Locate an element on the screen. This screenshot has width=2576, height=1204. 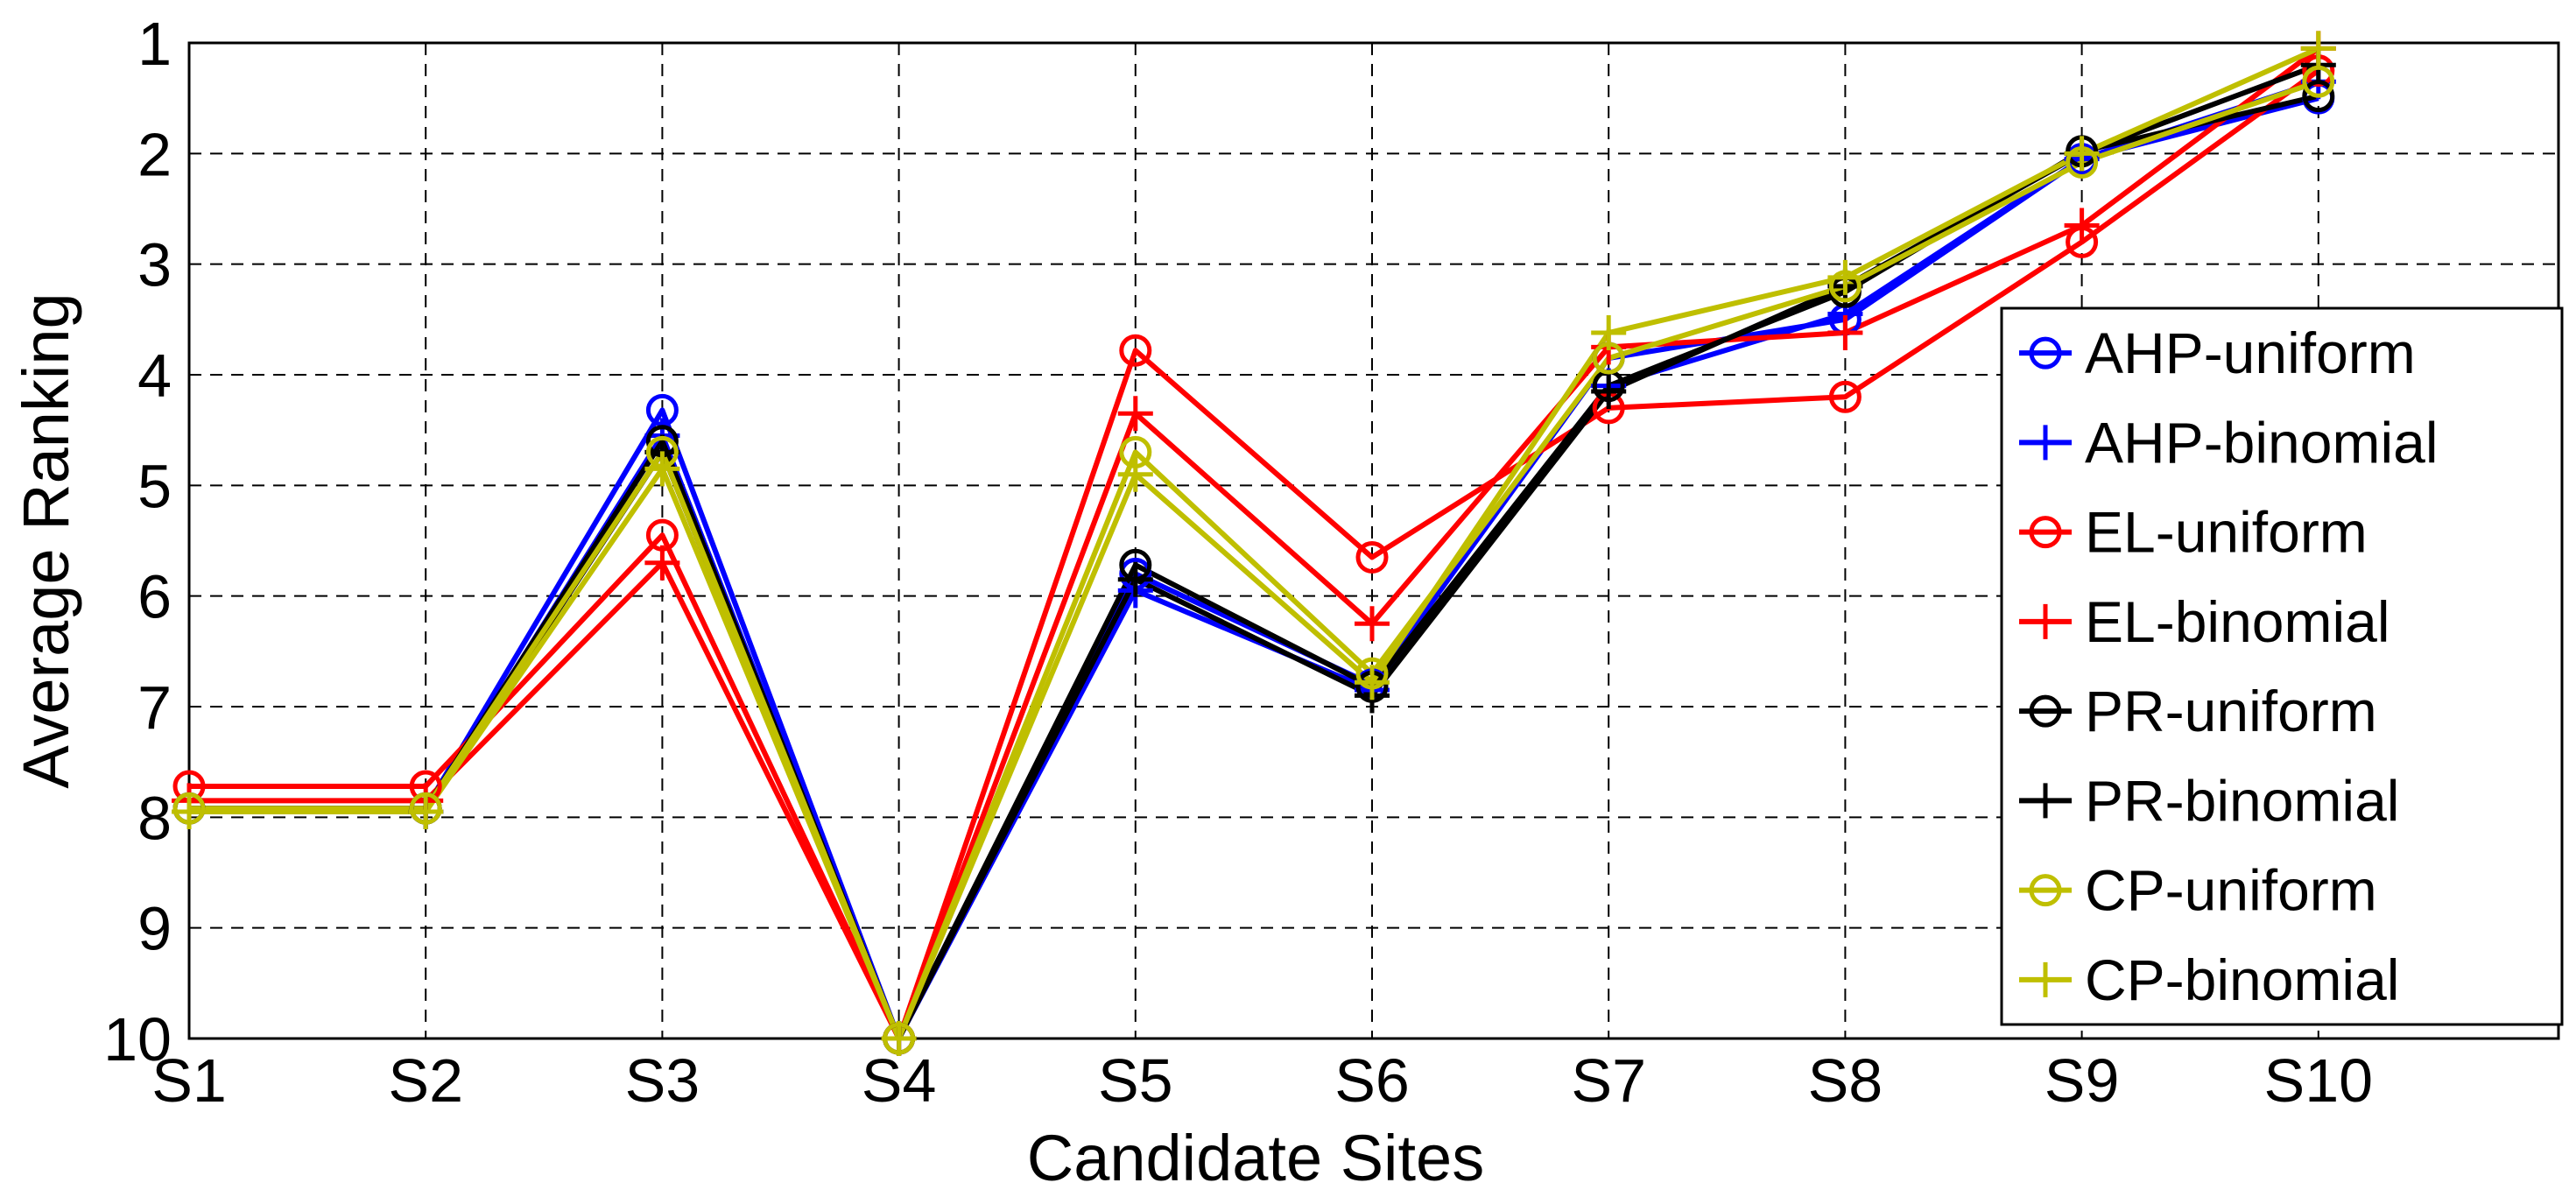
y-tick-label: 8 is located at coordinates (154, 818).